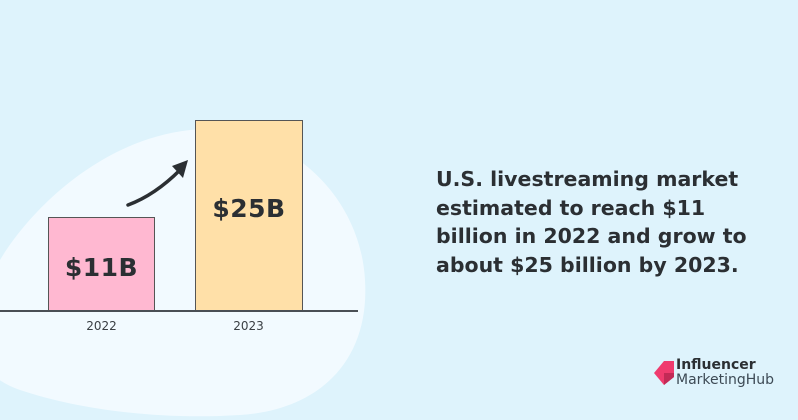 The image size is (798, 420). What do you see at coordinates (101, 267) in the screenshot?
I see `bar-value-2022: $11B` at bounding box center [101, 267].